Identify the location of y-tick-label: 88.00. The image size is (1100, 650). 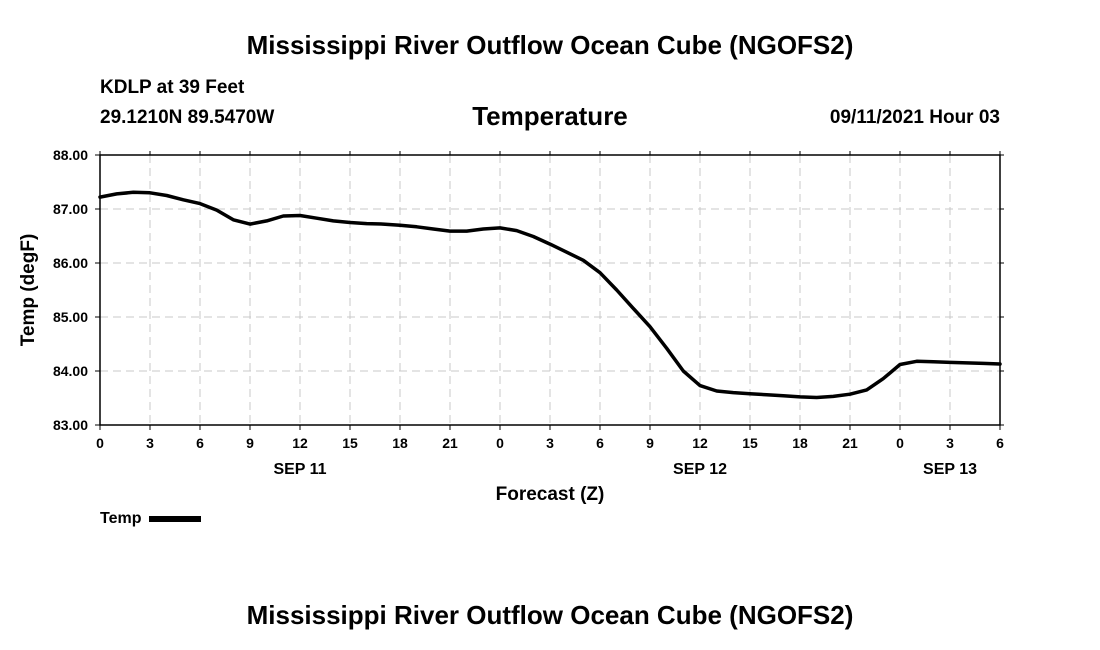
(70, 155).